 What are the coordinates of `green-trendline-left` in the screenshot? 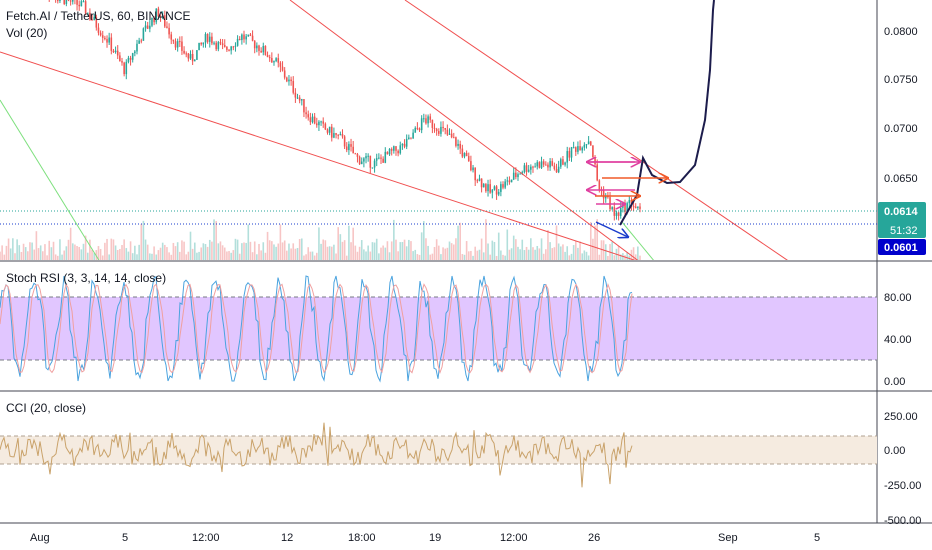 It's located at (50, 180).